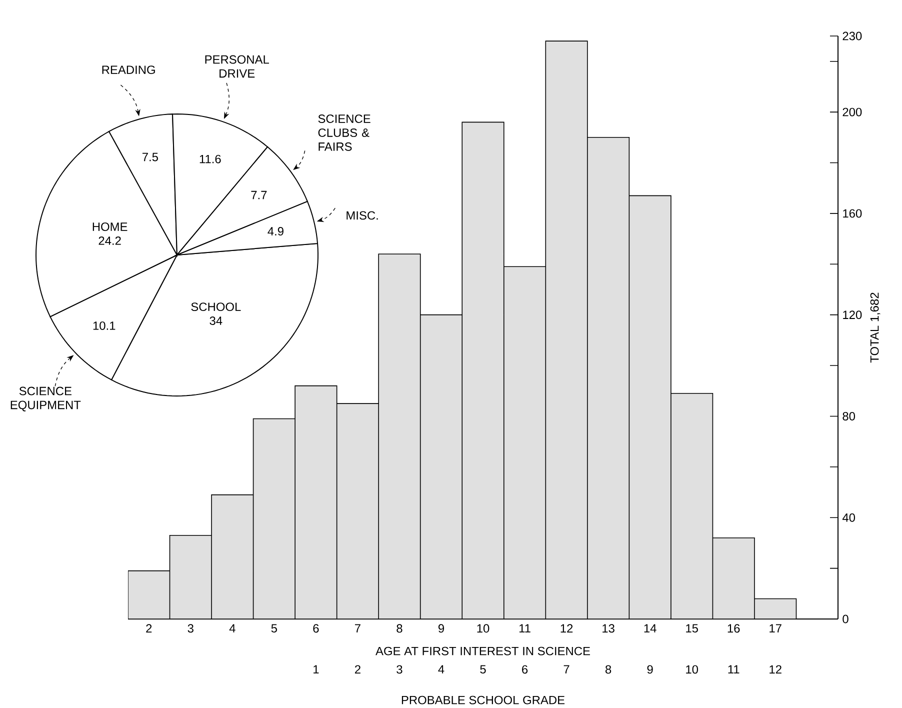 The image size is (902, 708). Describe the element at coordinates (849, 517) in the screenshot. I see `y-tick-label: 40` at that location.